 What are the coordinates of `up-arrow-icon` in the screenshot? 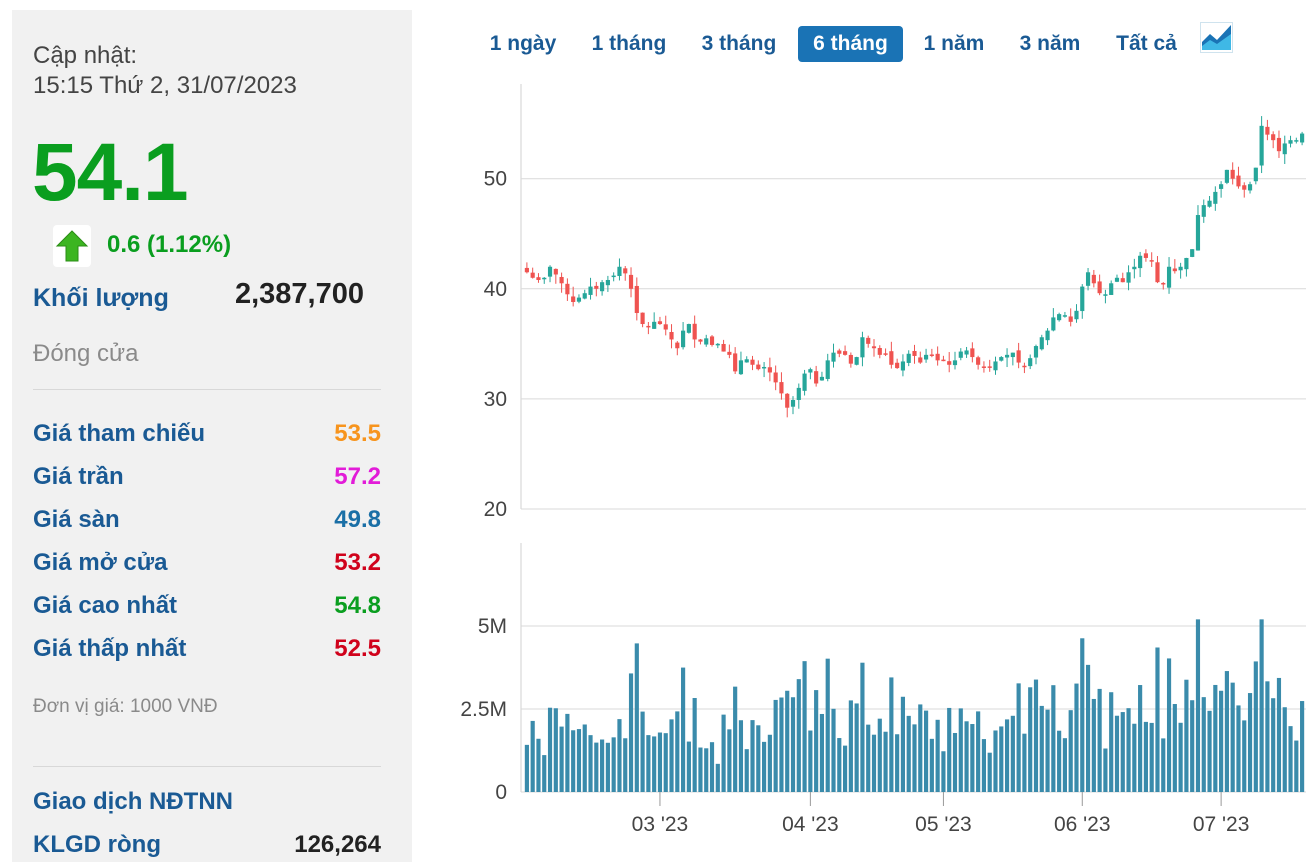 It's located at (72, 246).